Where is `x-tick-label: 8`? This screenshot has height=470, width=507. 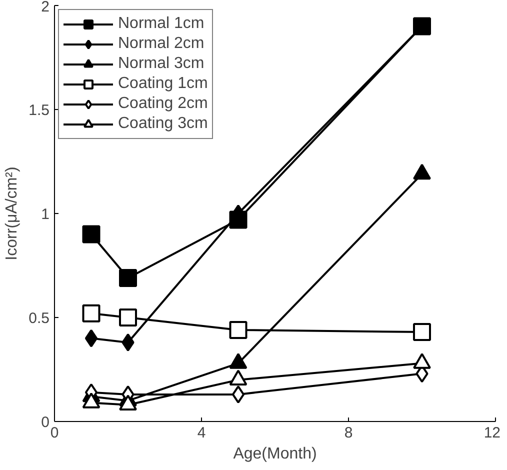 x-tick-label: 8 is located at coordinates (348, 433).